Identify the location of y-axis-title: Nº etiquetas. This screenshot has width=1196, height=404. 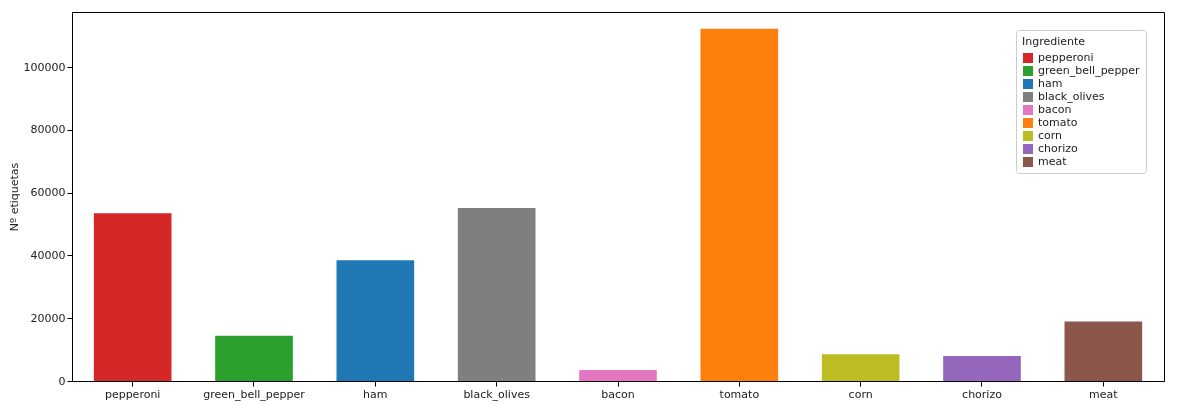
(14, 197).